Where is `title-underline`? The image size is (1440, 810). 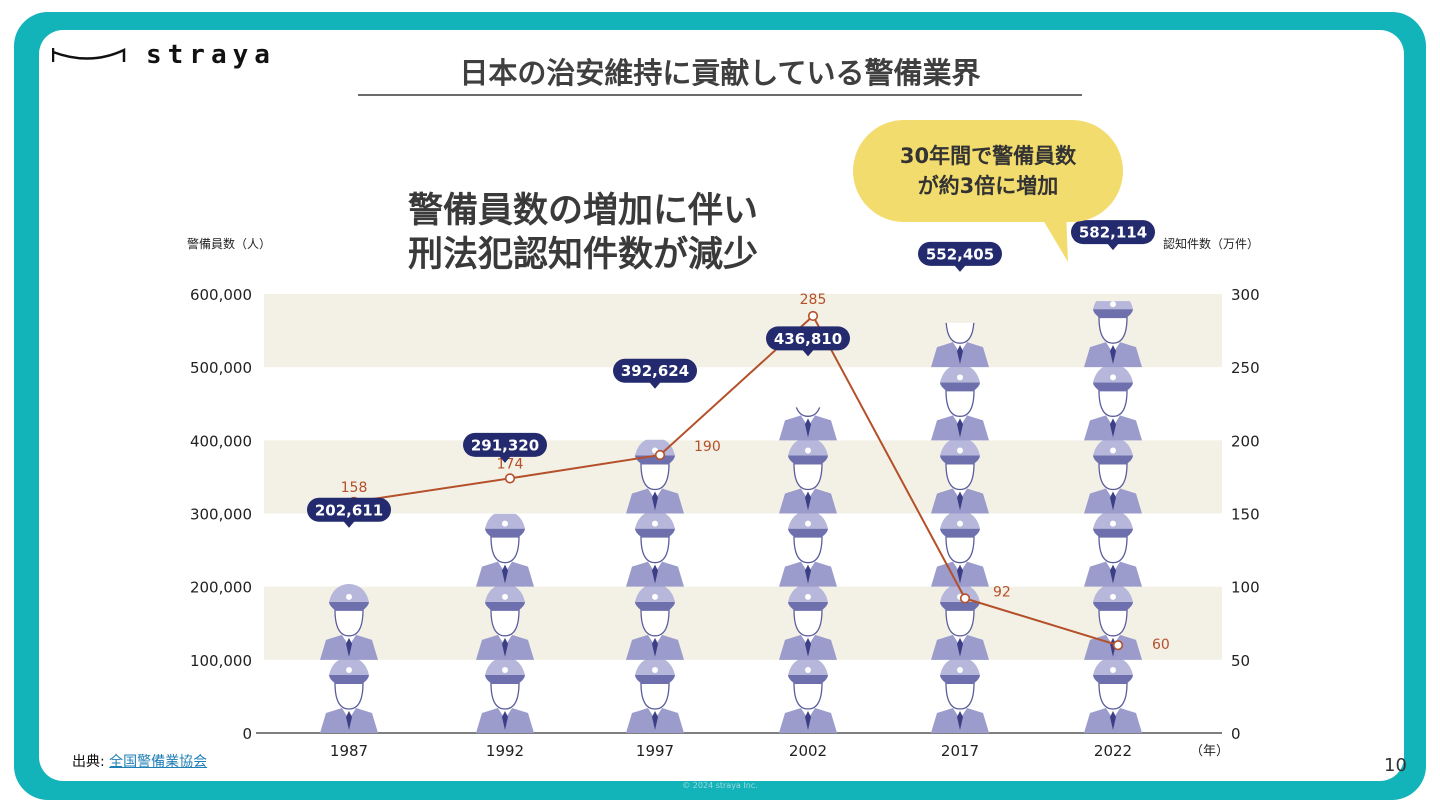
title-underline is located at coordinates (720, 95).